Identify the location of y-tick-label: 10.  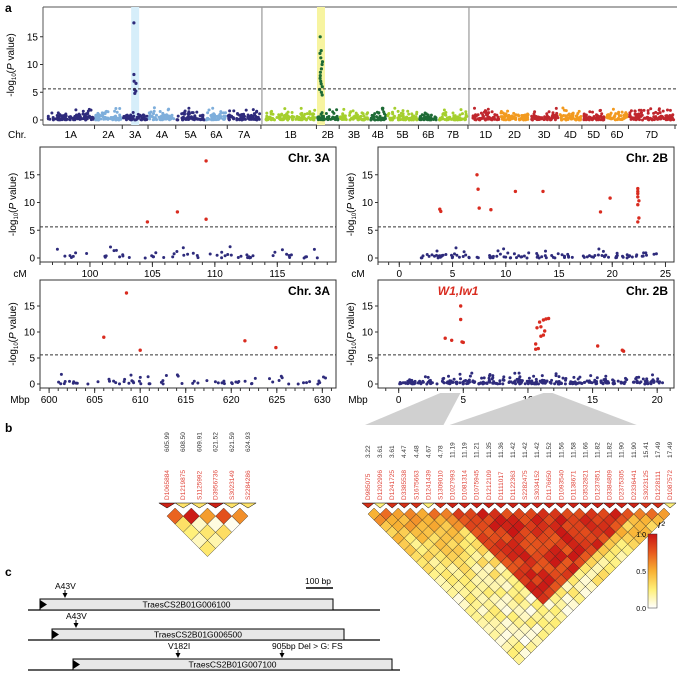
(30, 333).